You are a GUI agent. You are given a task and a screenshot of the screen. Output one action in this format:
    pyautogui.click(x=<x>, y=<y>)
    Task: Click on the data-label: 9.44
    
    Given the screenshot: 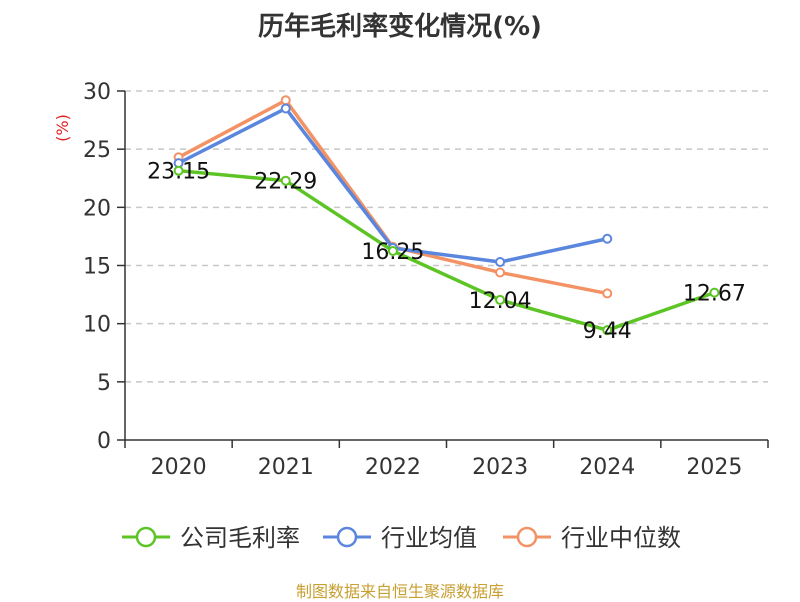 What is the action you would take?
    pyautogui.click(x=607, y=331)
    